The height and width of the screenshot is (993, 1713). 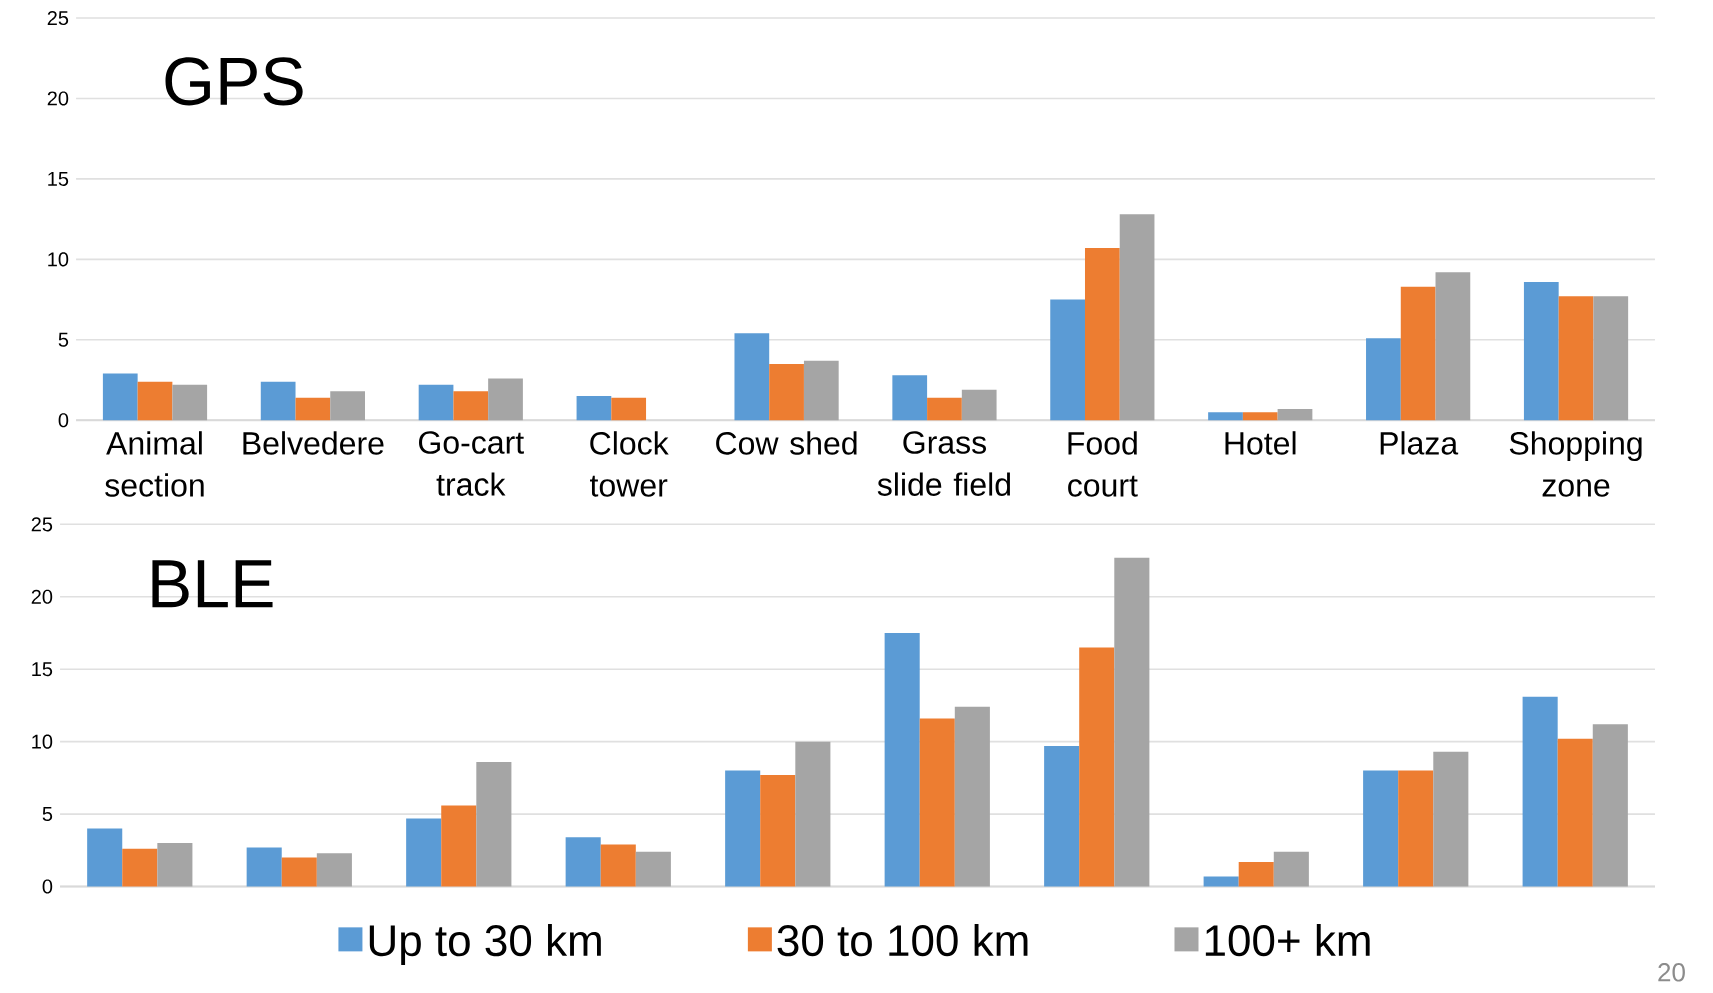 I want to click on legend-label: 30 to 100 km, so click(x=902, y=940).